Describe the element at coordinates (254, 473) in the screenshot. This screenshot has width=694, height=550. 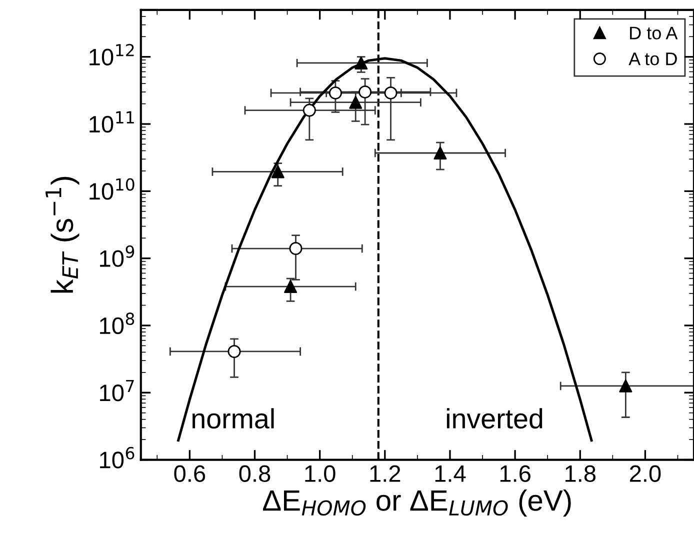
I see `x-tick-label: 0.8` at that location.